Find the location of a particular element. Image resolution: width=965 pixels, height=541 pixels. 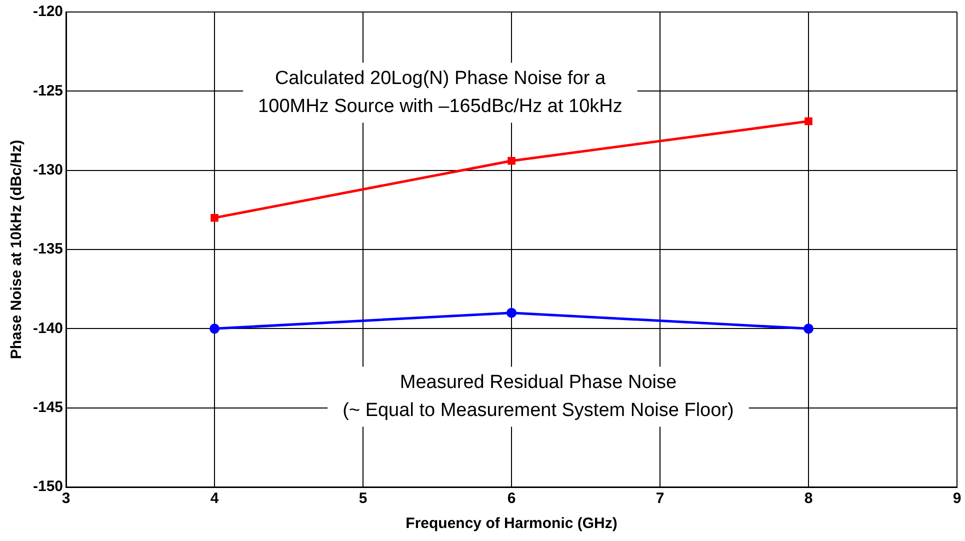

x-tick-label: 9 is located at coordinates (957, 499).